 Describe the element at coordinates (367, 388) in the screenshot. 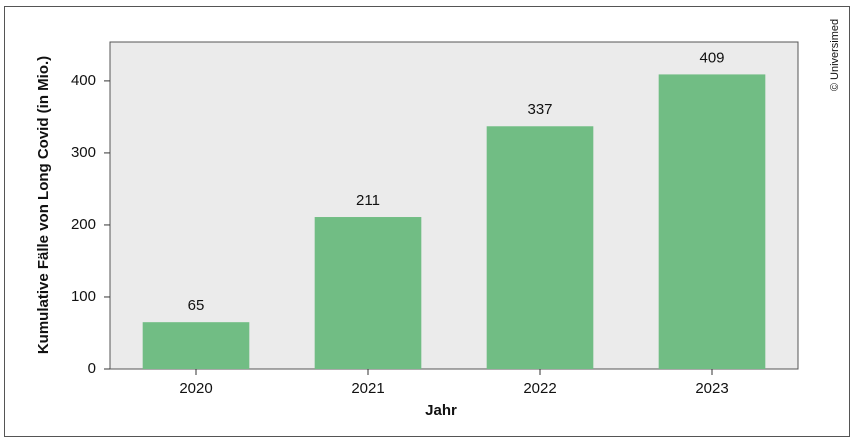

I see `x-tick-label: 2021` at that location.